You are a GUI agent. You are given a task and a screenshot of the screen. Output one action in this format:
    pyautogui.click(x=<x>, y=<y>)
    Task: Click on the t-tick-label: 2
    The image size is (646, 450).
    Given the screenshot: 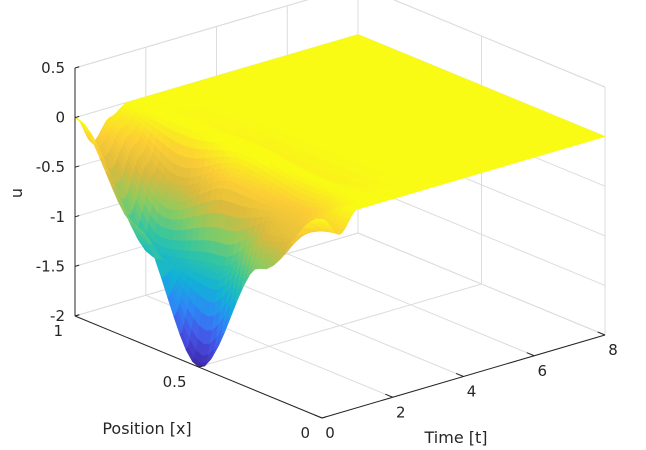 What is the action you would take?
    pyautogui.click(x=401, y=412)
    